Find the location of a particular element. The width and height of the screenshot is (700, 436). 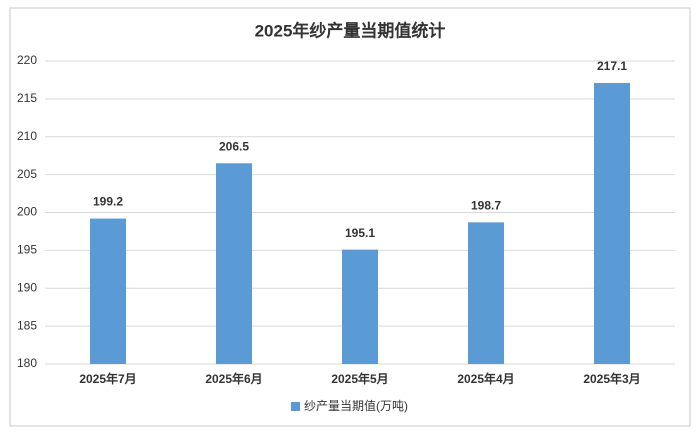

y-tick-label: 195 is located at coordinates (27, 250).